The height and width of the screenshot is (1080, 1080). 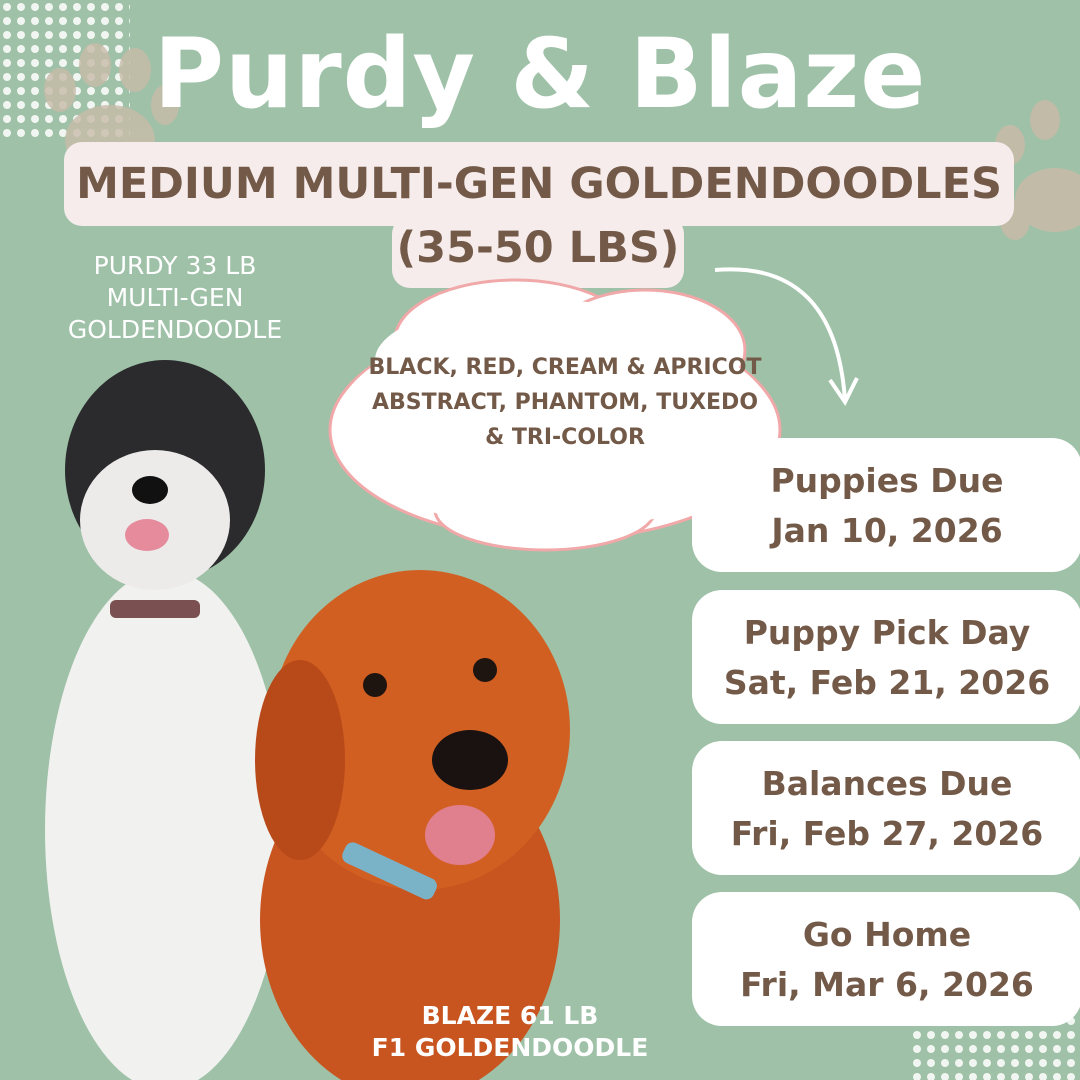 I want to click on purdy-breed: GOLDENDOODLE, so click(x=175, y=329).